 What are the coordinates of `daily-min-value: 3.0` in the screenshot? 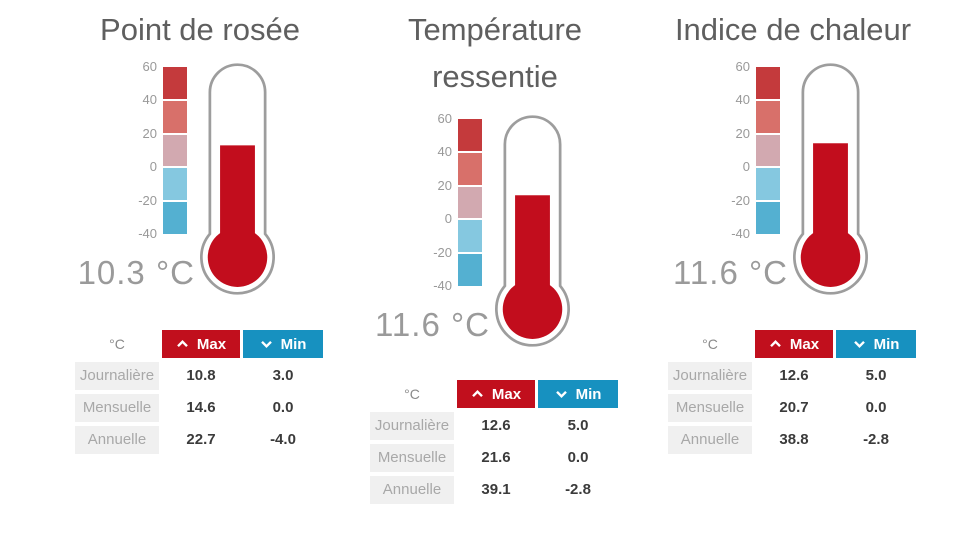 It's located at (283, 375).